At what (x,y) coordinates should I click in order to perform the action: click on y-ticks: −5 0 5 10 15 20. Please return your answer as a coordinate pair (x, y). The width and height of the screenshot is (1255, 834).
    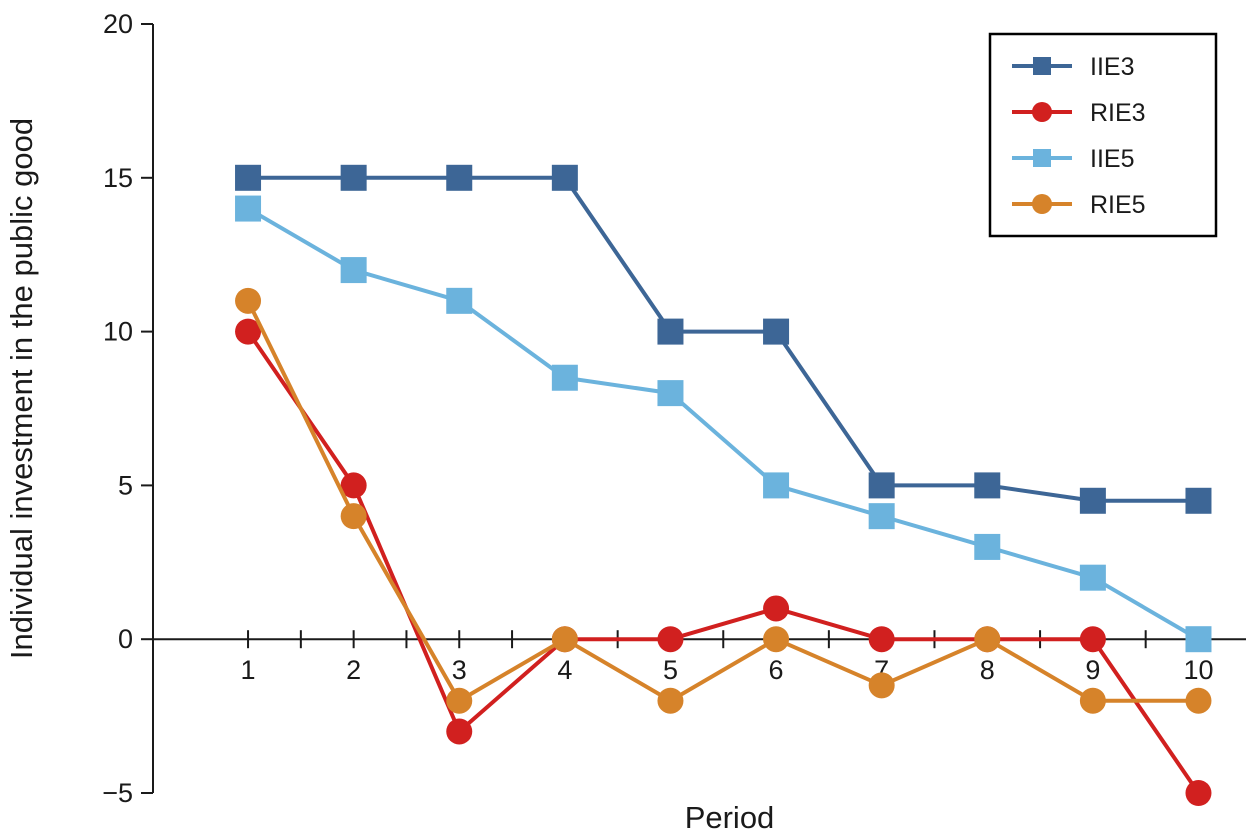
    Looking at the image, I should click on (127, 408).